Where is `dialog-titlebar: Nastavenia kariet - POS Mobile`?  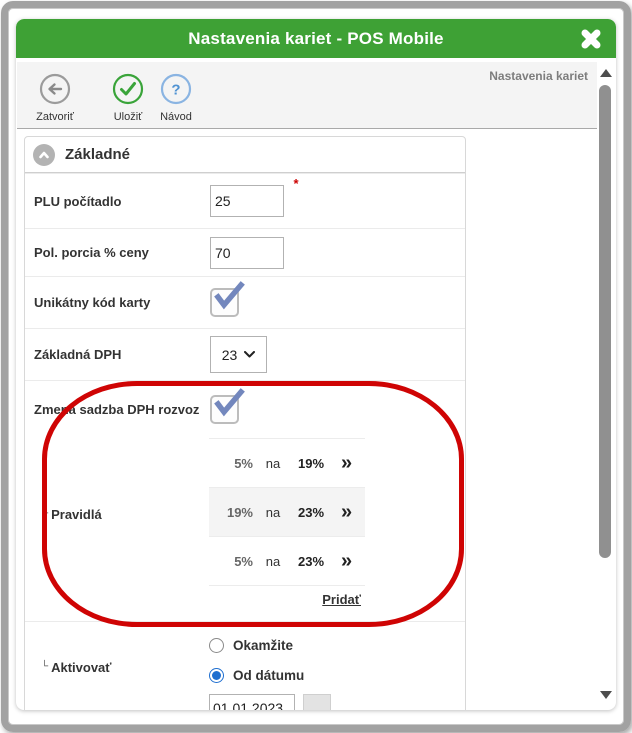
dialog-titlebar: Nastavenia kariet - POS Mobile is located at coordinates (316, 38).